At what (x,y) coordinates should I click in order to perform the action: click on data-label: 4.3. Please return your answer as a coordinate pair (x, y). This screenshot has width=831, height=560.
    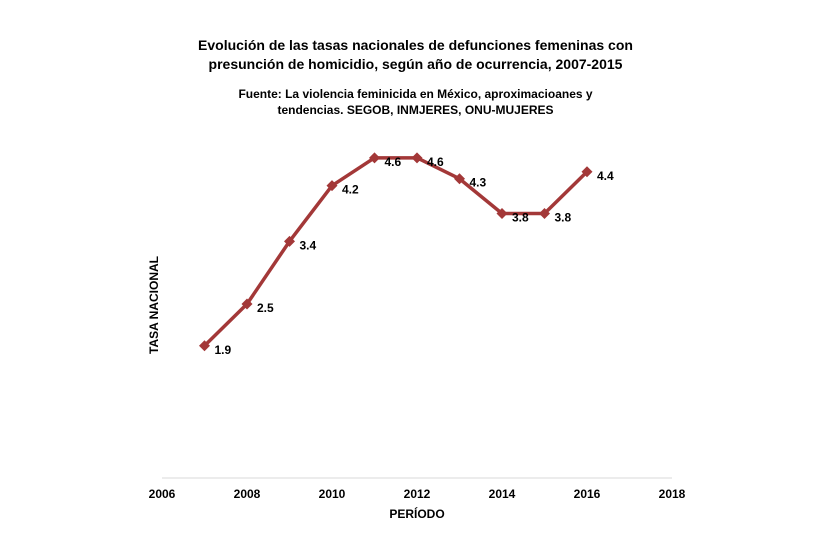
    Looking at the image, I should click on (478, 183).